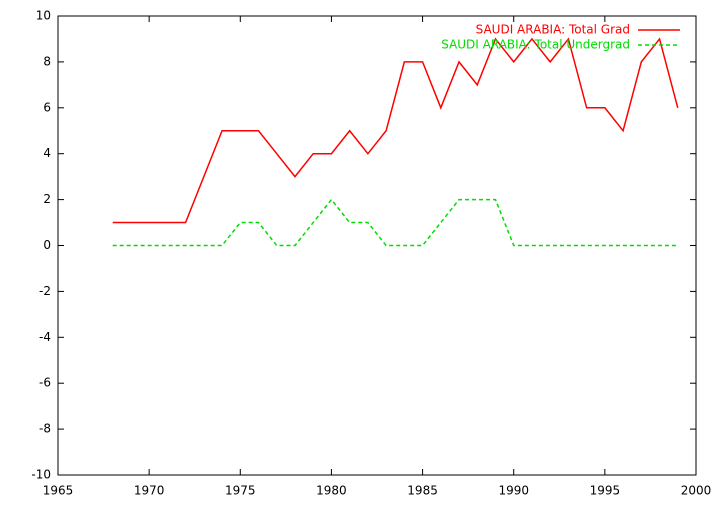  What do you see at coordinates (422, 491) in the screenshot?
I see `x-tick-label: 1985` at bounding box center [422, 491].